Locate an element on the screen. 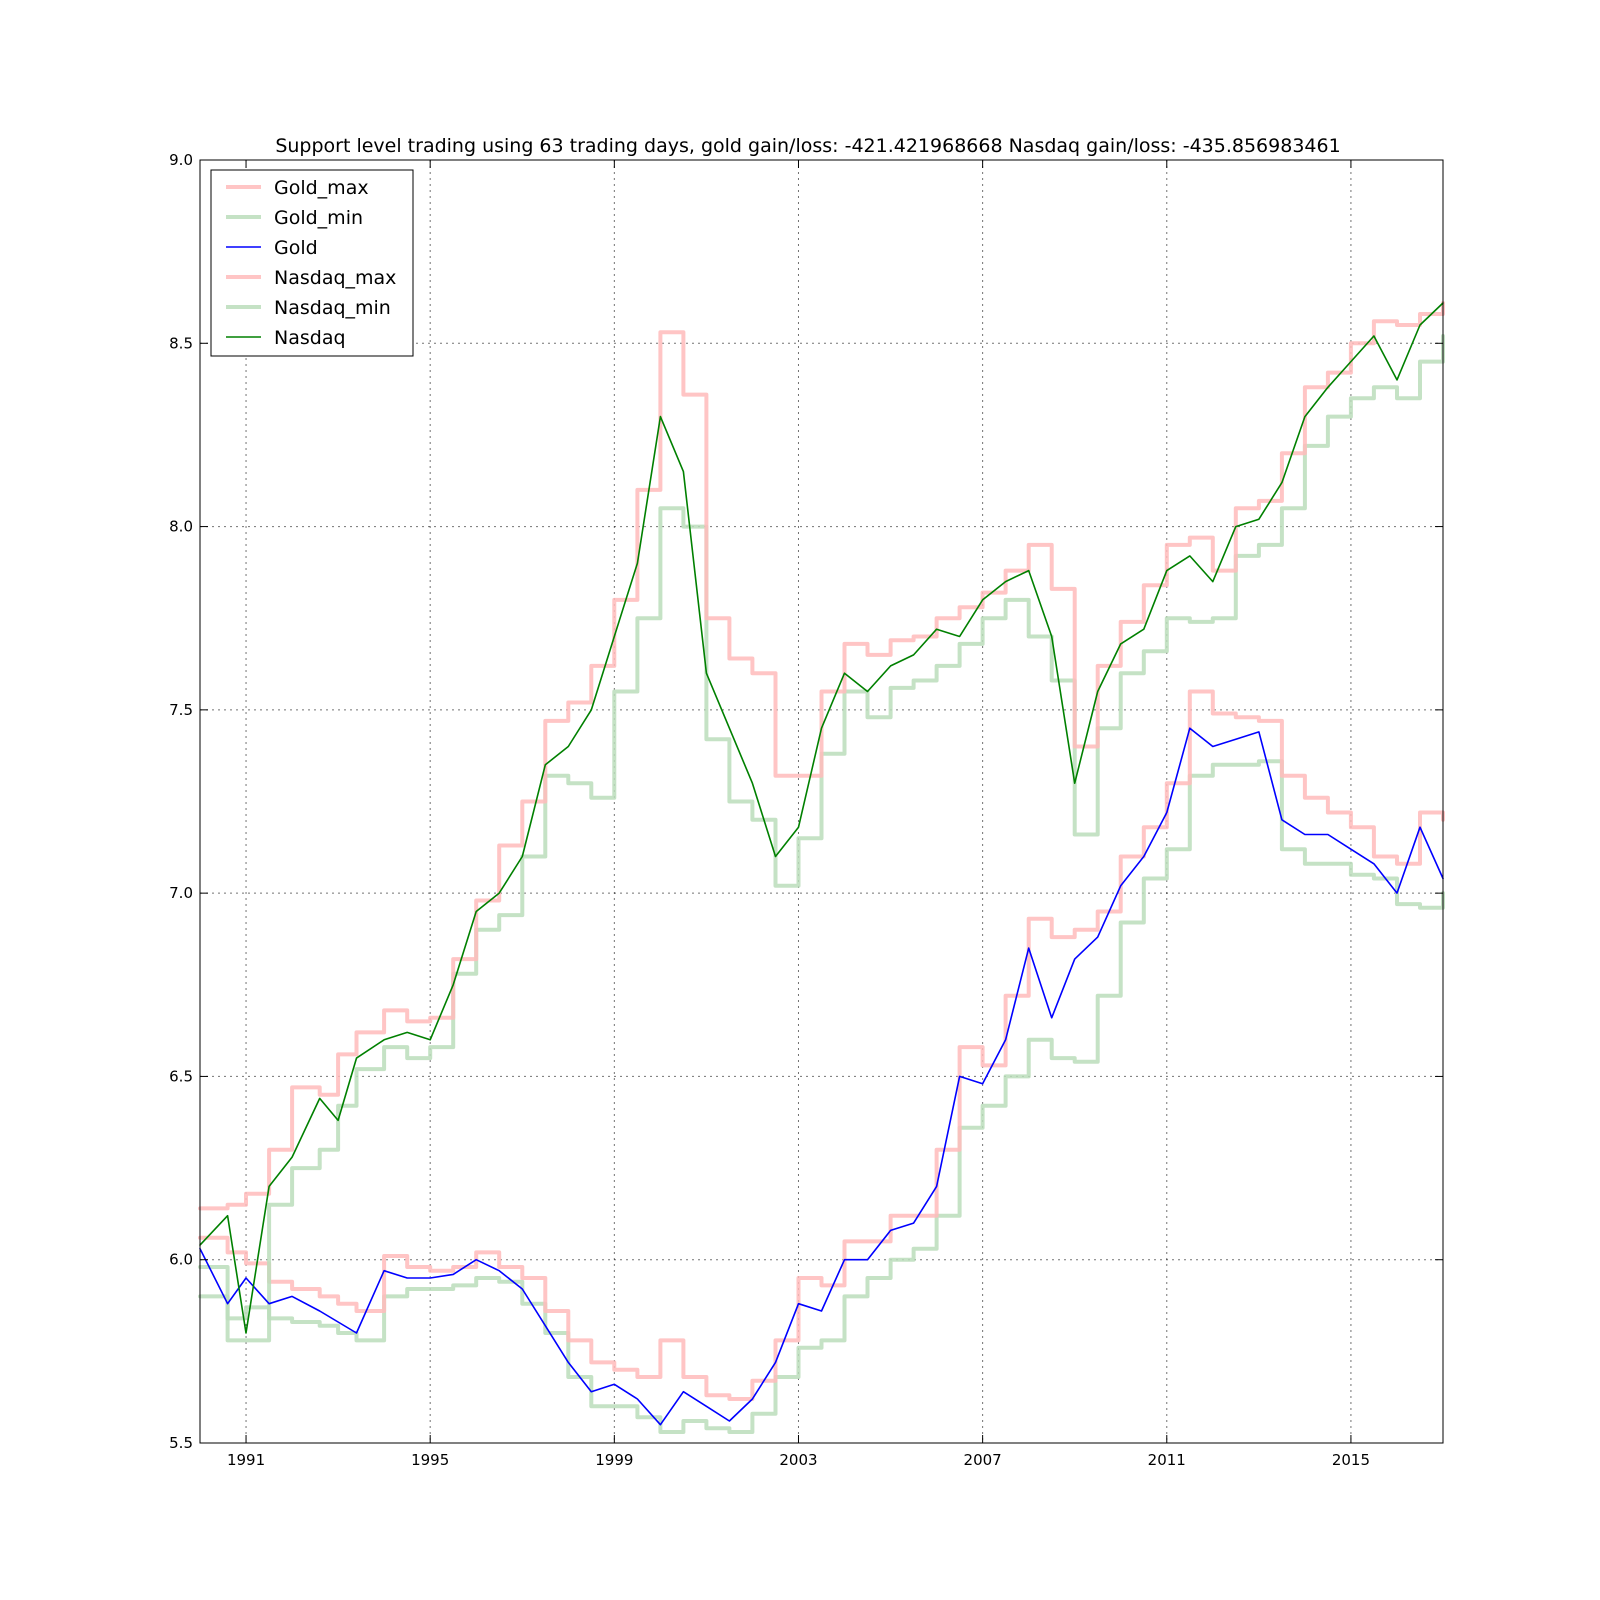  legend-label: Gold_min is located at coordinates (318, 218).